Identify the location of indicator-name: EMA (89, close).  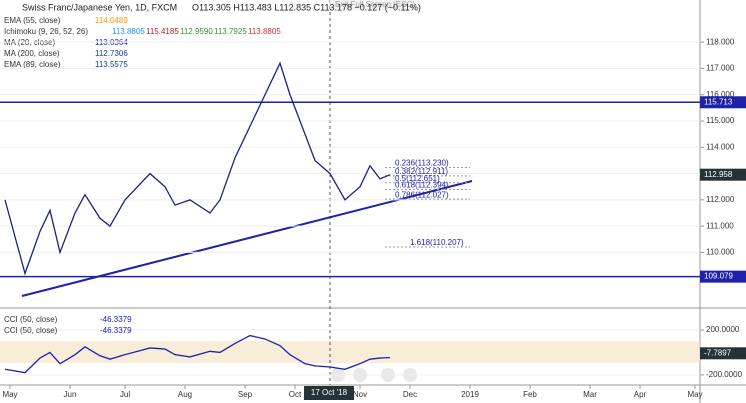
(32, 64).